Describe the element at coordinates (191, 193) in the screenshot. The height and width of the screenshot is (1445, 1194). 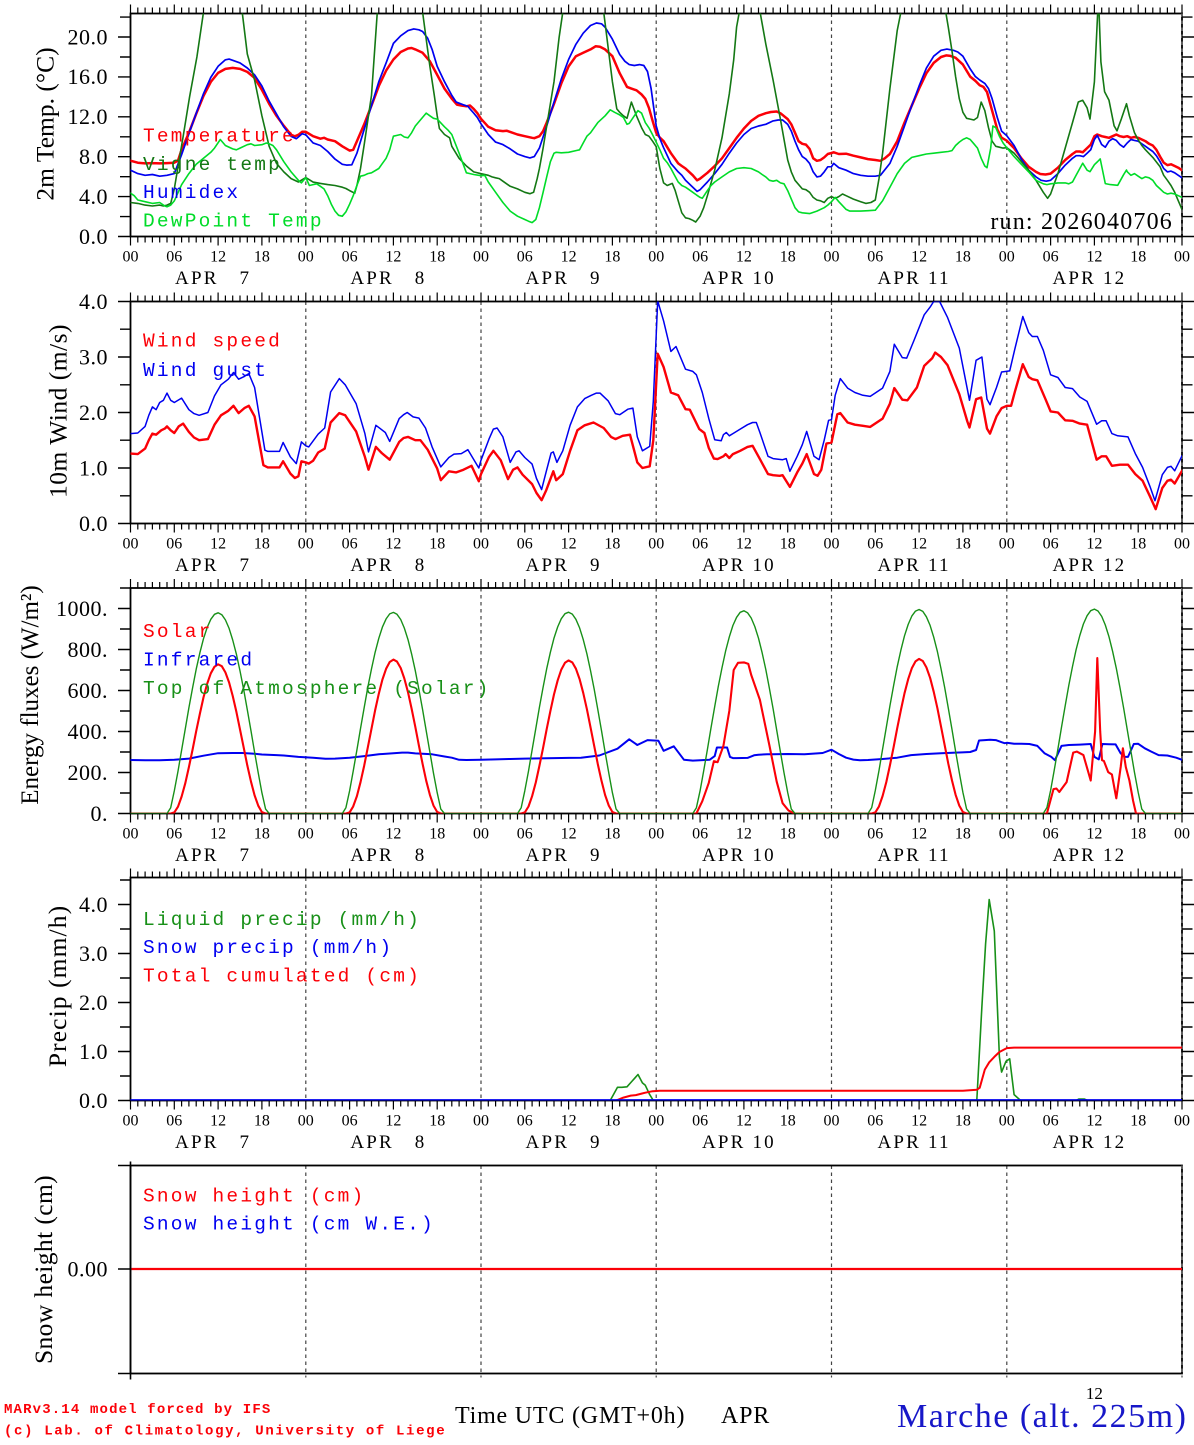
I see `svg-text: Humidex` at that location.